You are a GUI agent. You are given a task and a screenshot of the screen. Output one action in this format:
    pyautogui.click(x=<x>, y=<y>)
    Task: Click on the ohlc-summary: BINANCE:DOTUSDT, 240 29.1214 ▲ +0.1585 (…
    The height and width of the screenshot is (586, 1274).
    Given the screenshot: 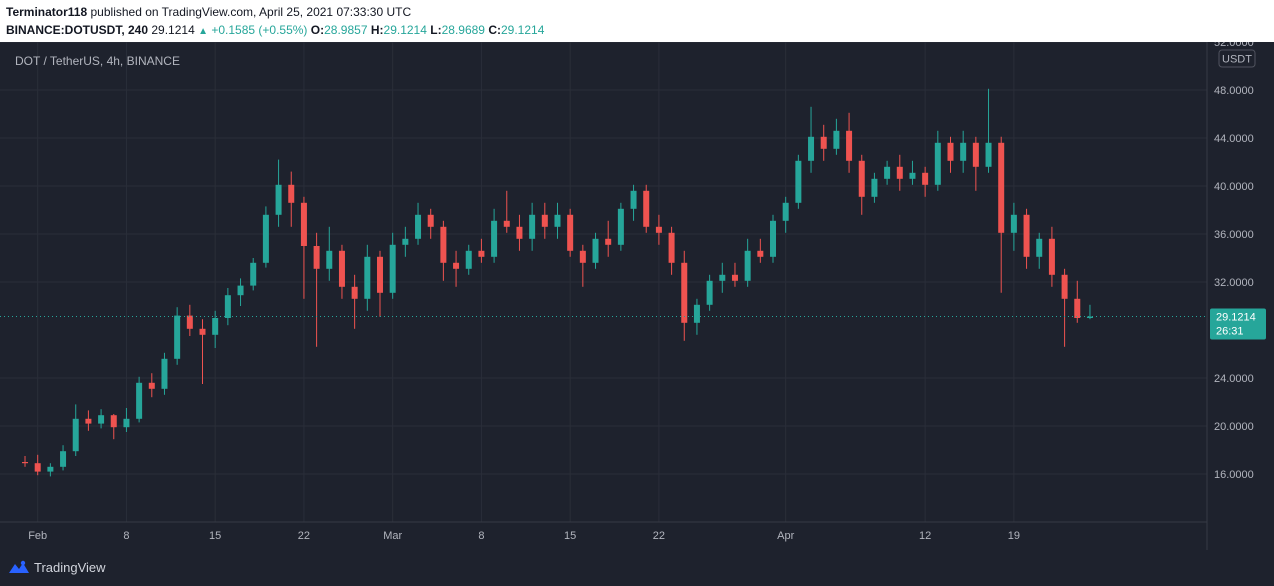 What is the action you would take?
    pyautogui.click(x=275, y=30)
    